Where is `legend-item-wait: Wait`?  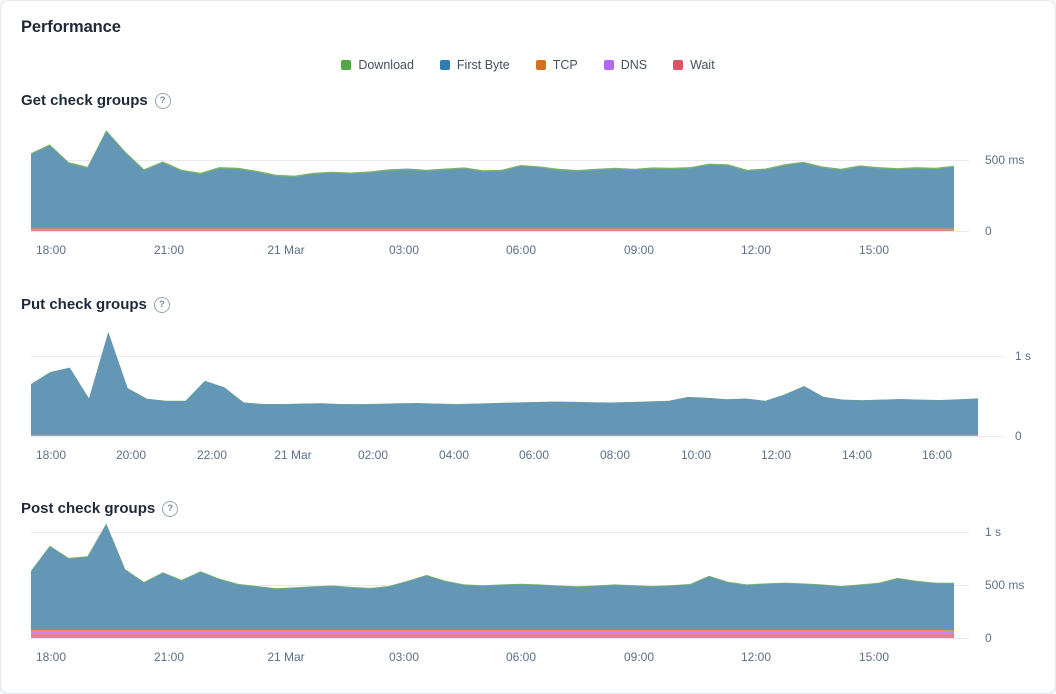 legend-item-wait: Wait is located at coordinates (694, 65).